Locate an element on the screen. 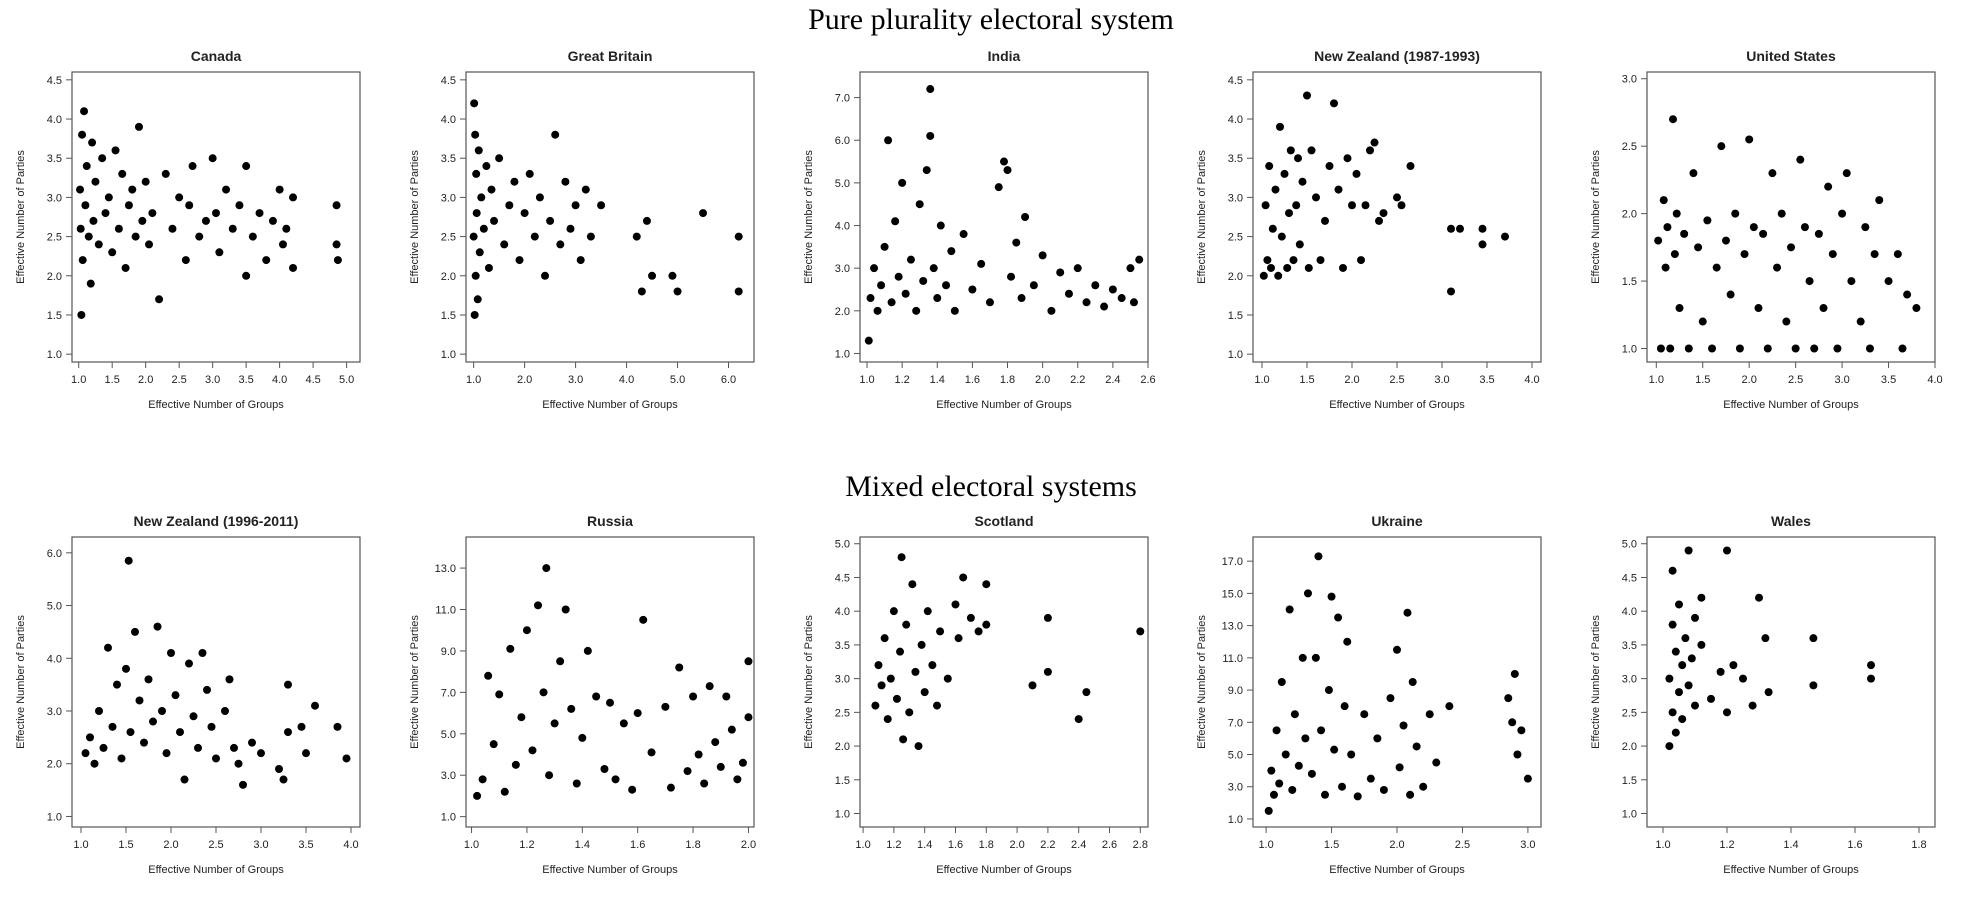 This screenshot has height=901, width=1982. y-tick-label: 3.0 is located at coordinates (842, 269).